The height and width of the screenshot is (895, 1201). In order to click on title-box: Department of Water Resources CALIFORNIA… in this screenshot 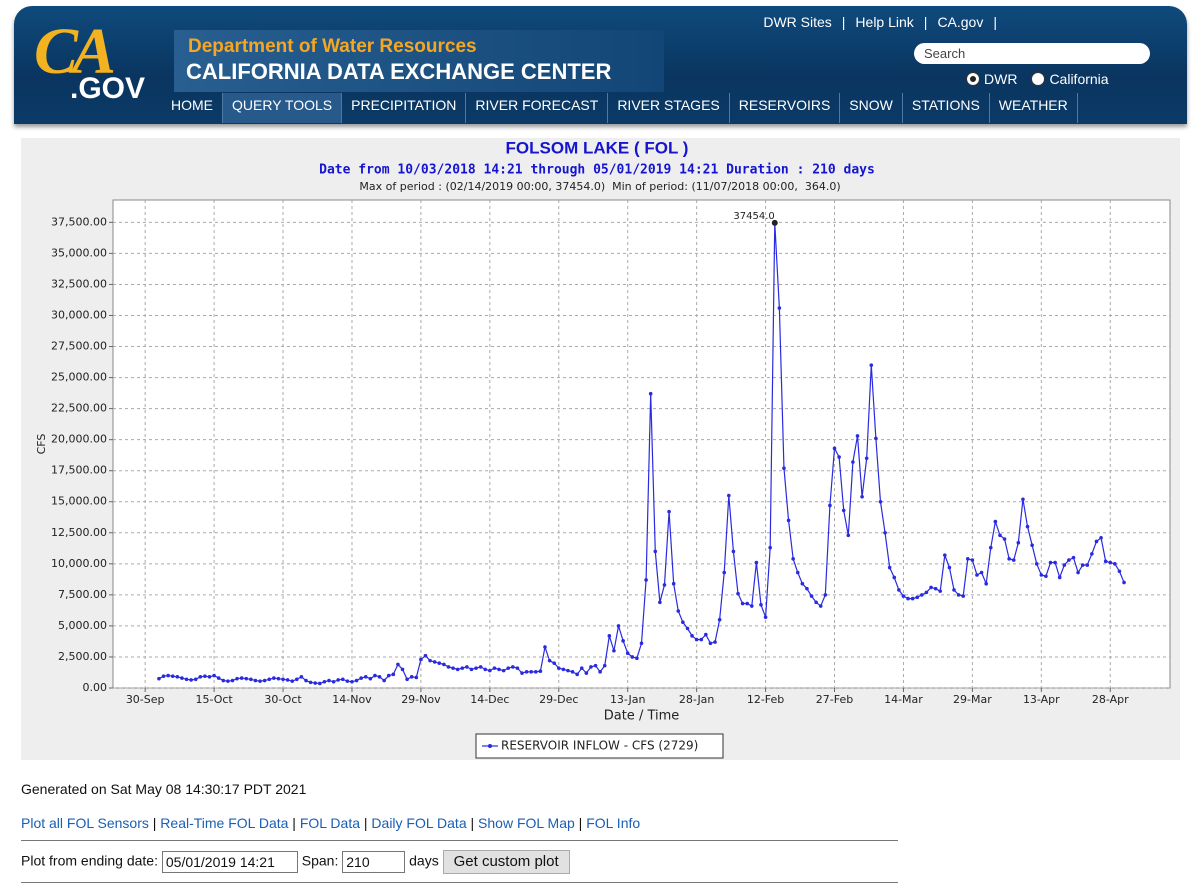, I will do `click(419, 61)`.